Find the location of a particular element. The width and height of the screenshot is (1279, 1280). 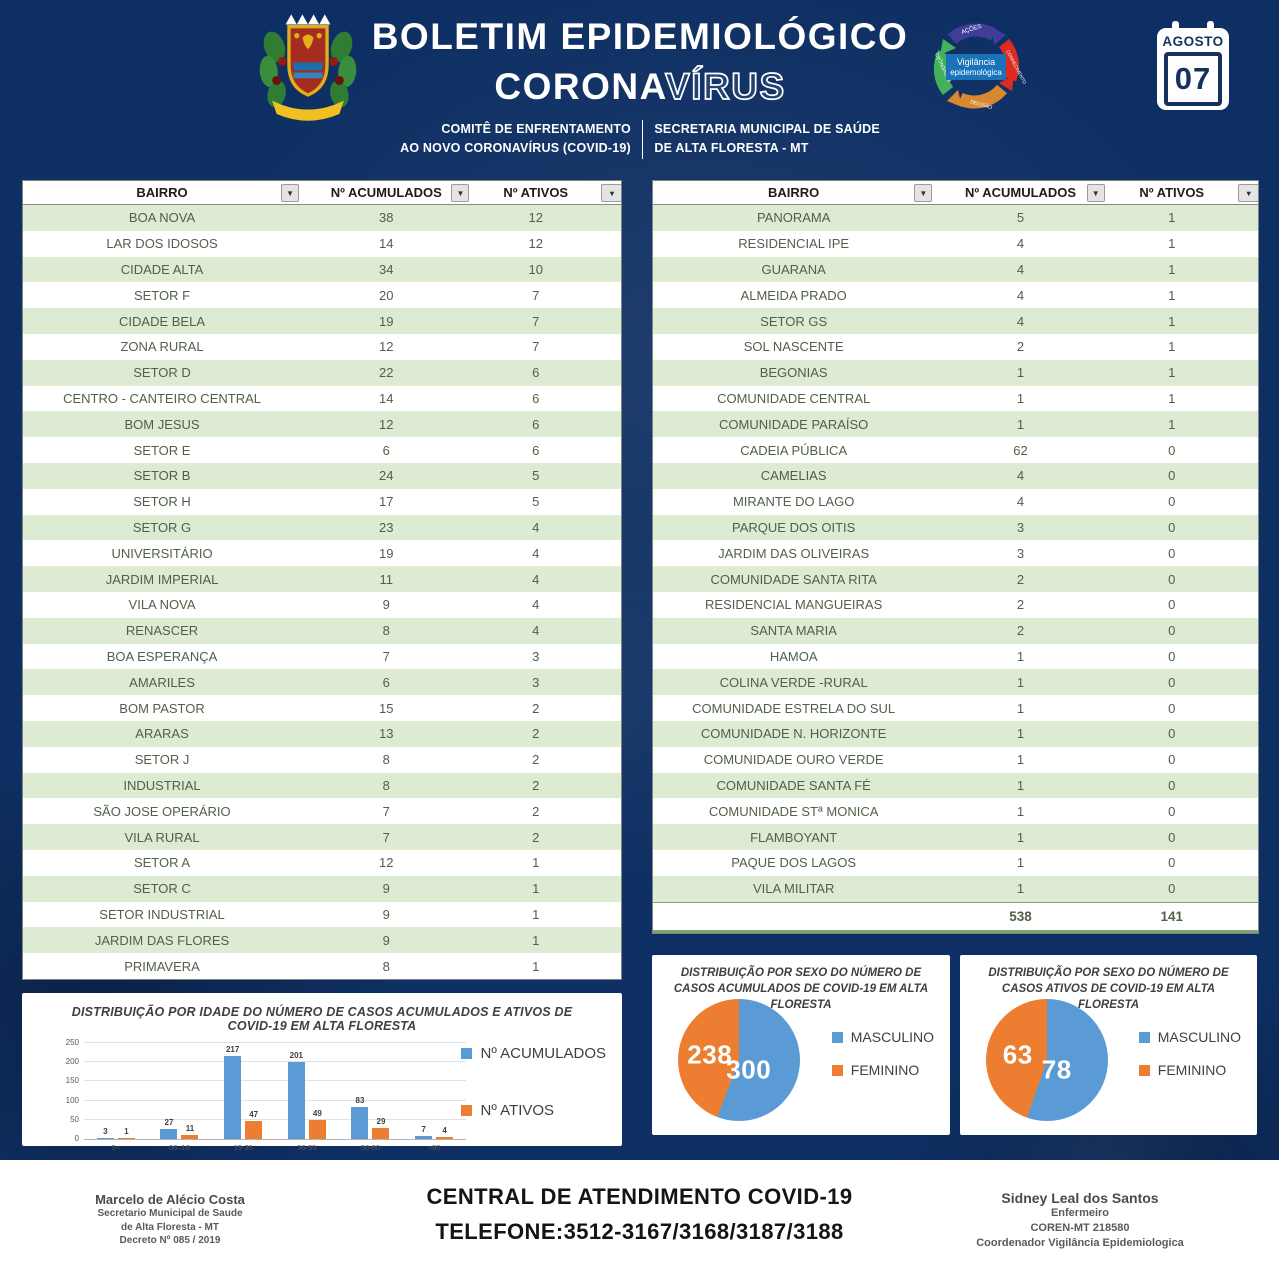

pie-value-feminino: 63 is located at coordinates (1017, 1054).